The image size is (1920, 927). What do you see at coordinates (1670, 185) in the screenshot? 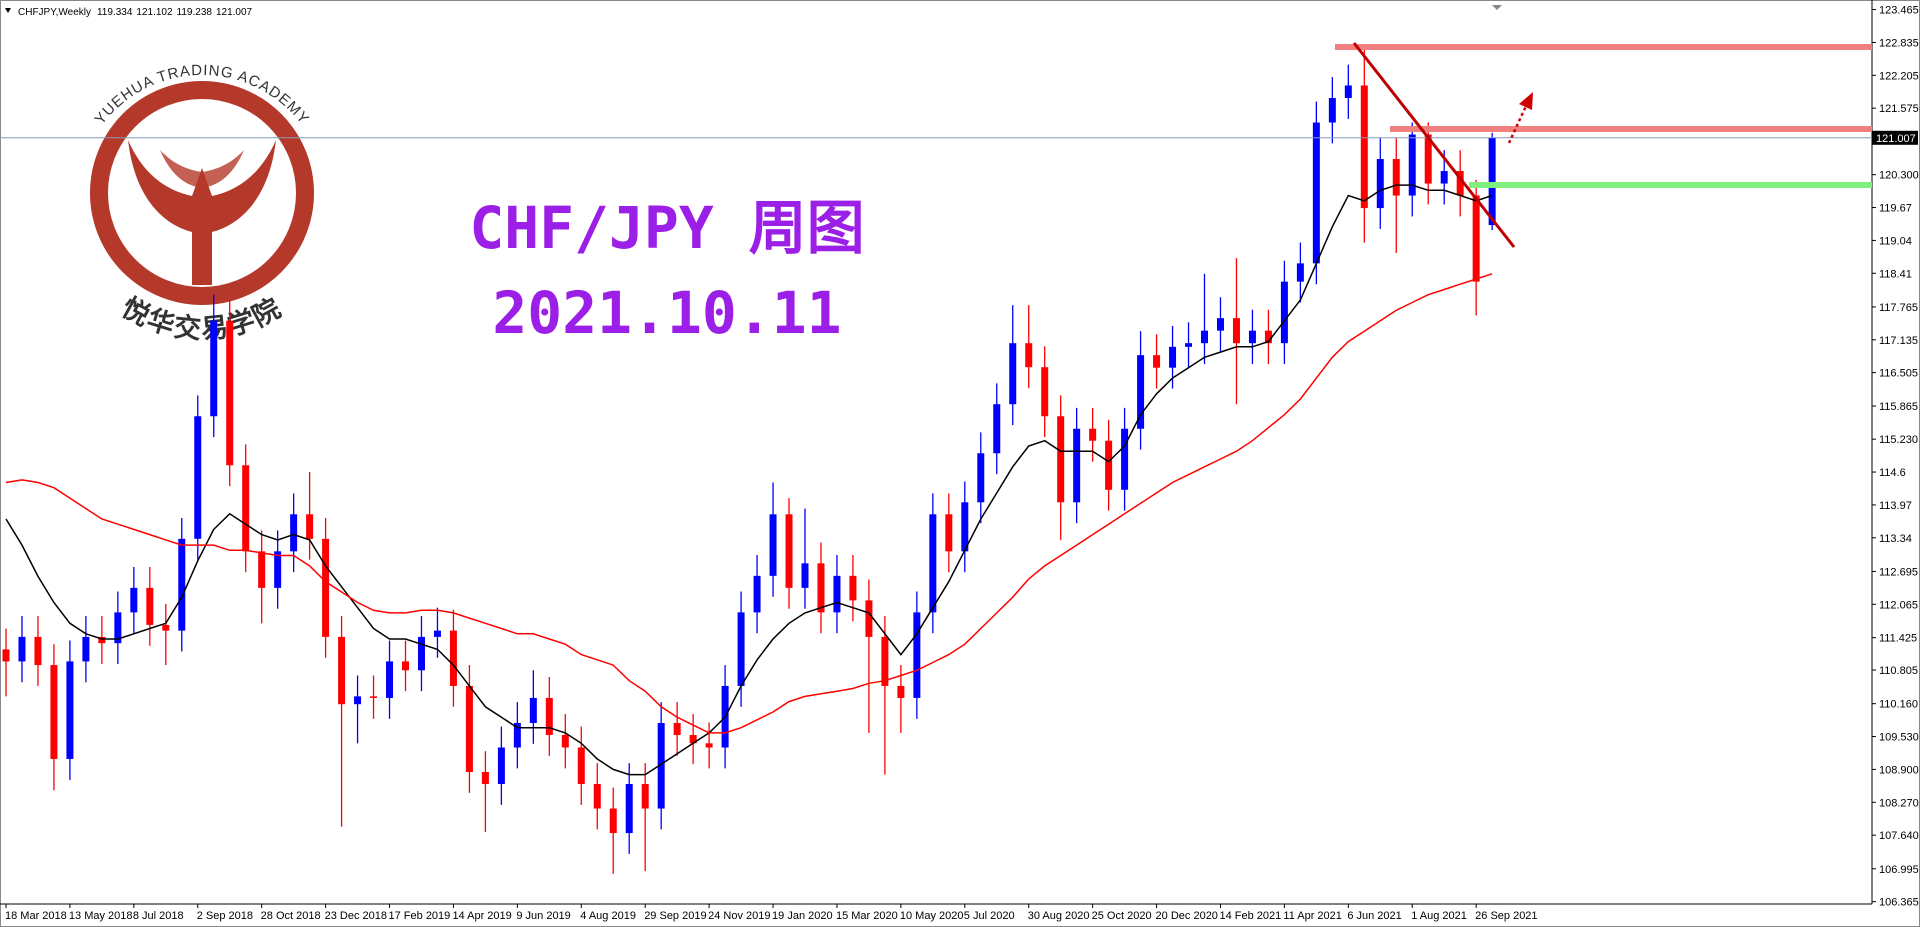
I see `support-zone` at bounding box center [1670, 185].